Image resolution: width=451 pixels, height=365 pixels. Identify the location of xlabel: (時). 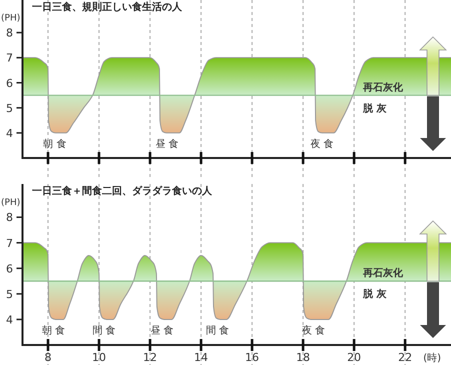
(432, 358).